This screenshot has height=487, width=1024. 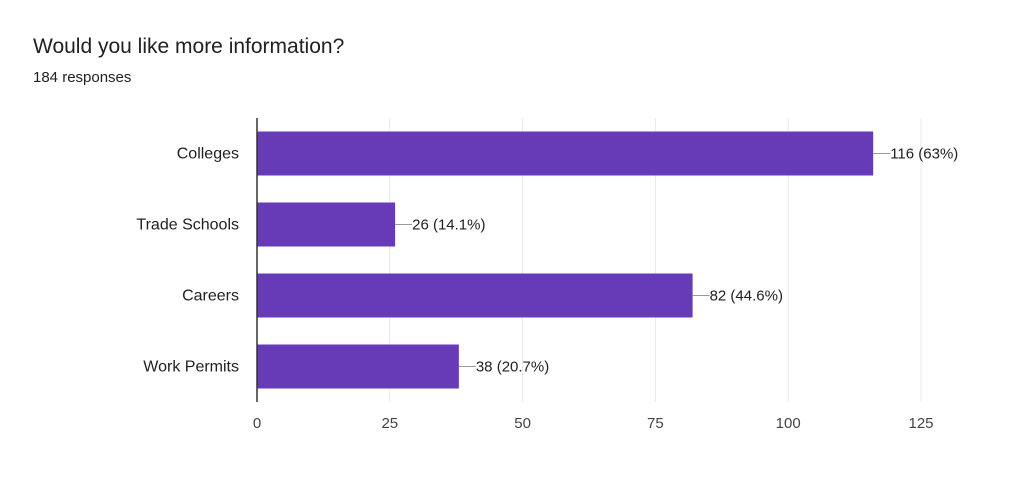 I want to click on category-label: Work Permits, so click(x=191, y=367).